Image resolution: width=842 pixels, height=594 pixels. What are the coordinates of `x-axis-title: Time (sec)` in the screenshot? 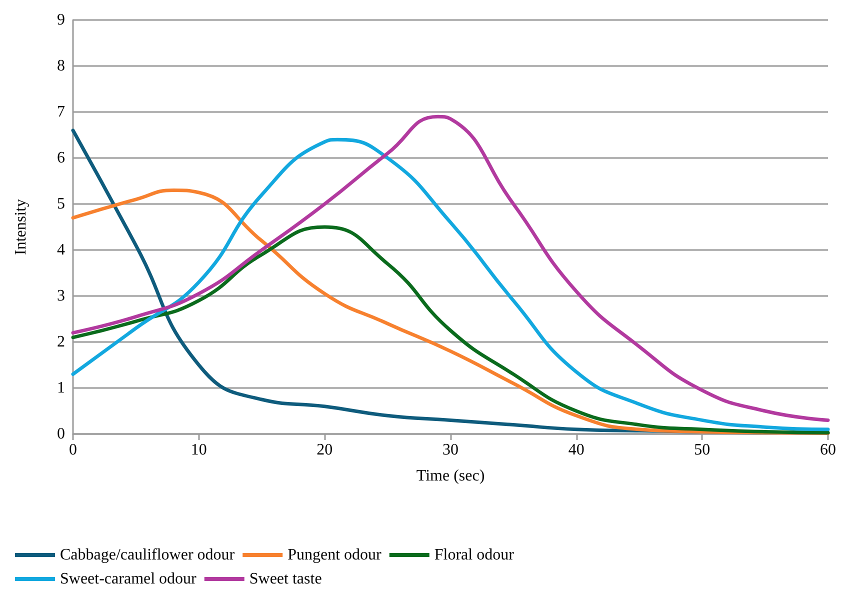 It's located at (450, 476).